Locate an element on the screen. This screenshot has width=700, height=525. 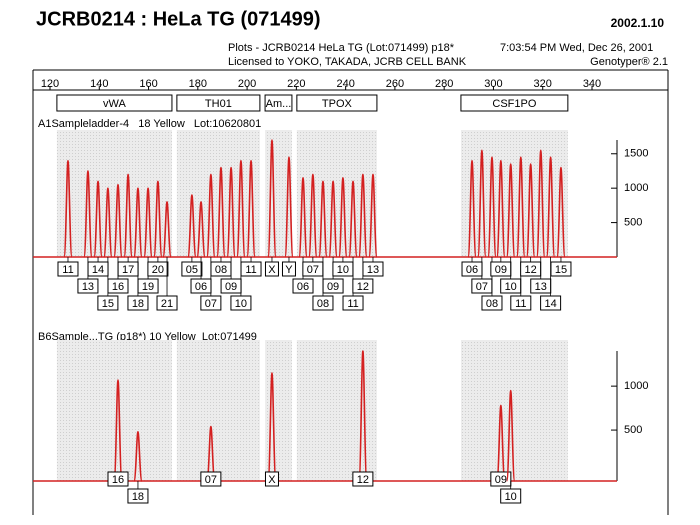
locus-name: TH01 is located at coordinates (218, 104).